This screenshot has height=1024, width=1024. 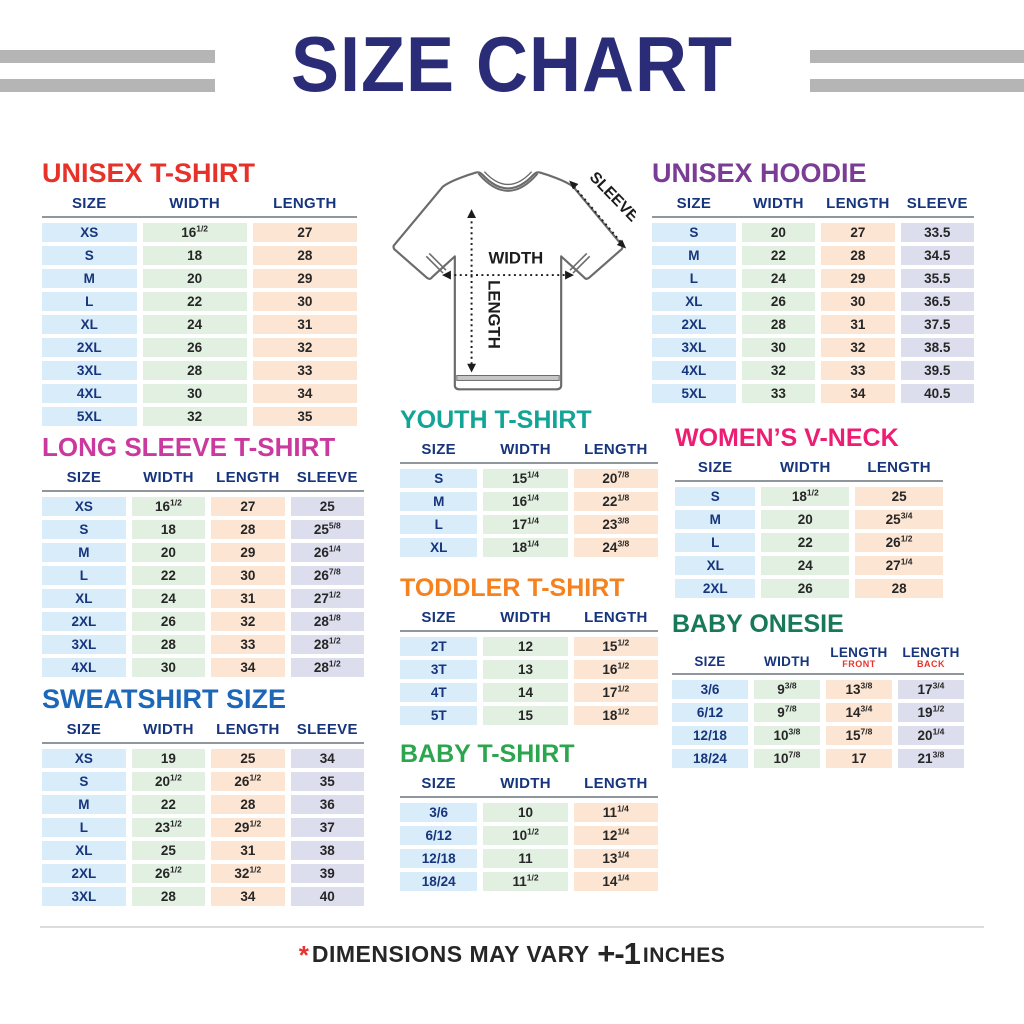 What do you see at coordinates (248, 827) in the screenshot?
I see `measurement-cell: 291/2` at bounding box center [248, 827].